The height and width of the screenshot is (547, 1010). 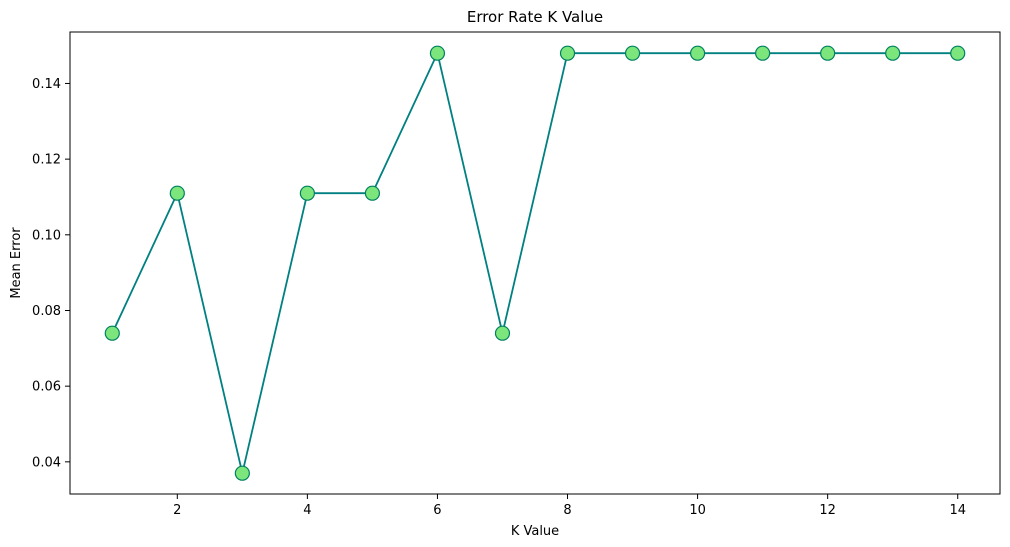 What do you see at coordinates (46, 84) in the screenshot?
I see `y-tick-label: 0.14` at bounding box center [46, 84].